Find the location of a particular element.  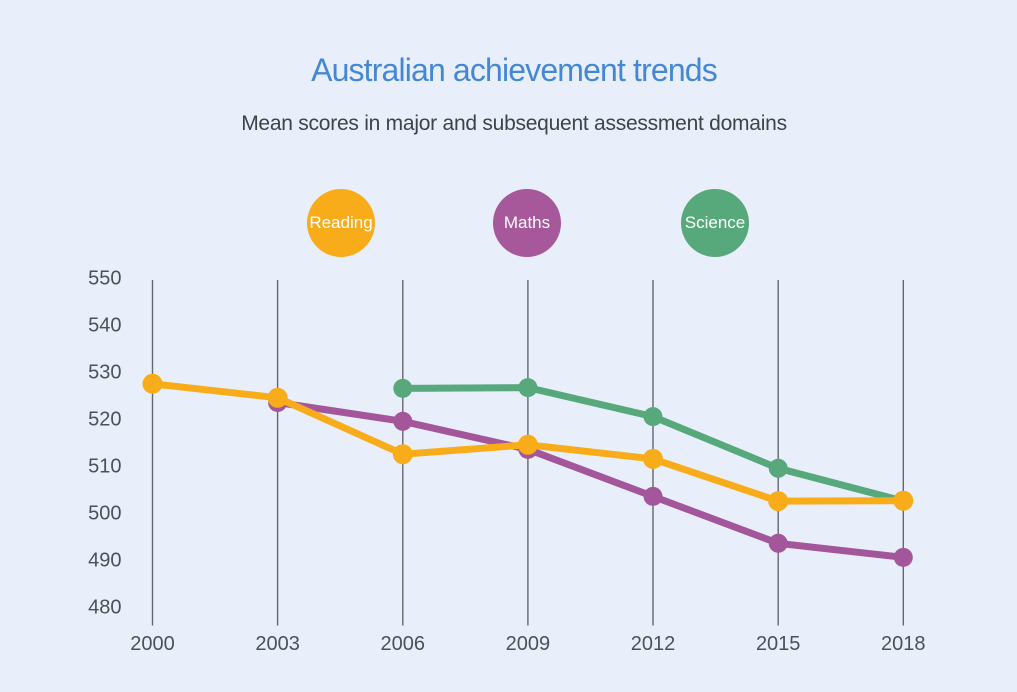

svg-text: 2015 is located at coordinates (778, 644).